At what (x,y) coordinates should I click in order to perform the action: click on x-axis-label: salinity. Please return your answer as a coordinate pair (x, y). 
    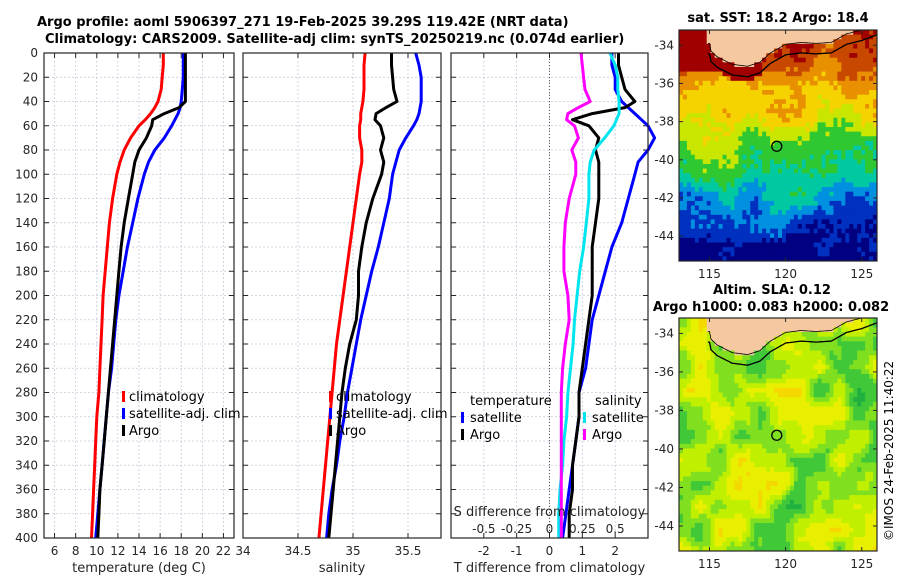
    Looking at the image, I should click on (342, 568).